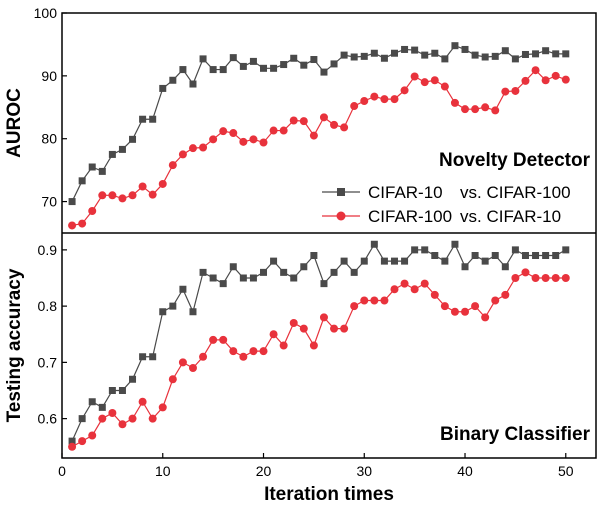 The width and height of the screenshot is (603, 508). Describe the element at coordinates (515, 192) in the screenshot. I see `legend-label-right: vs. CIFAR-100` at that location.